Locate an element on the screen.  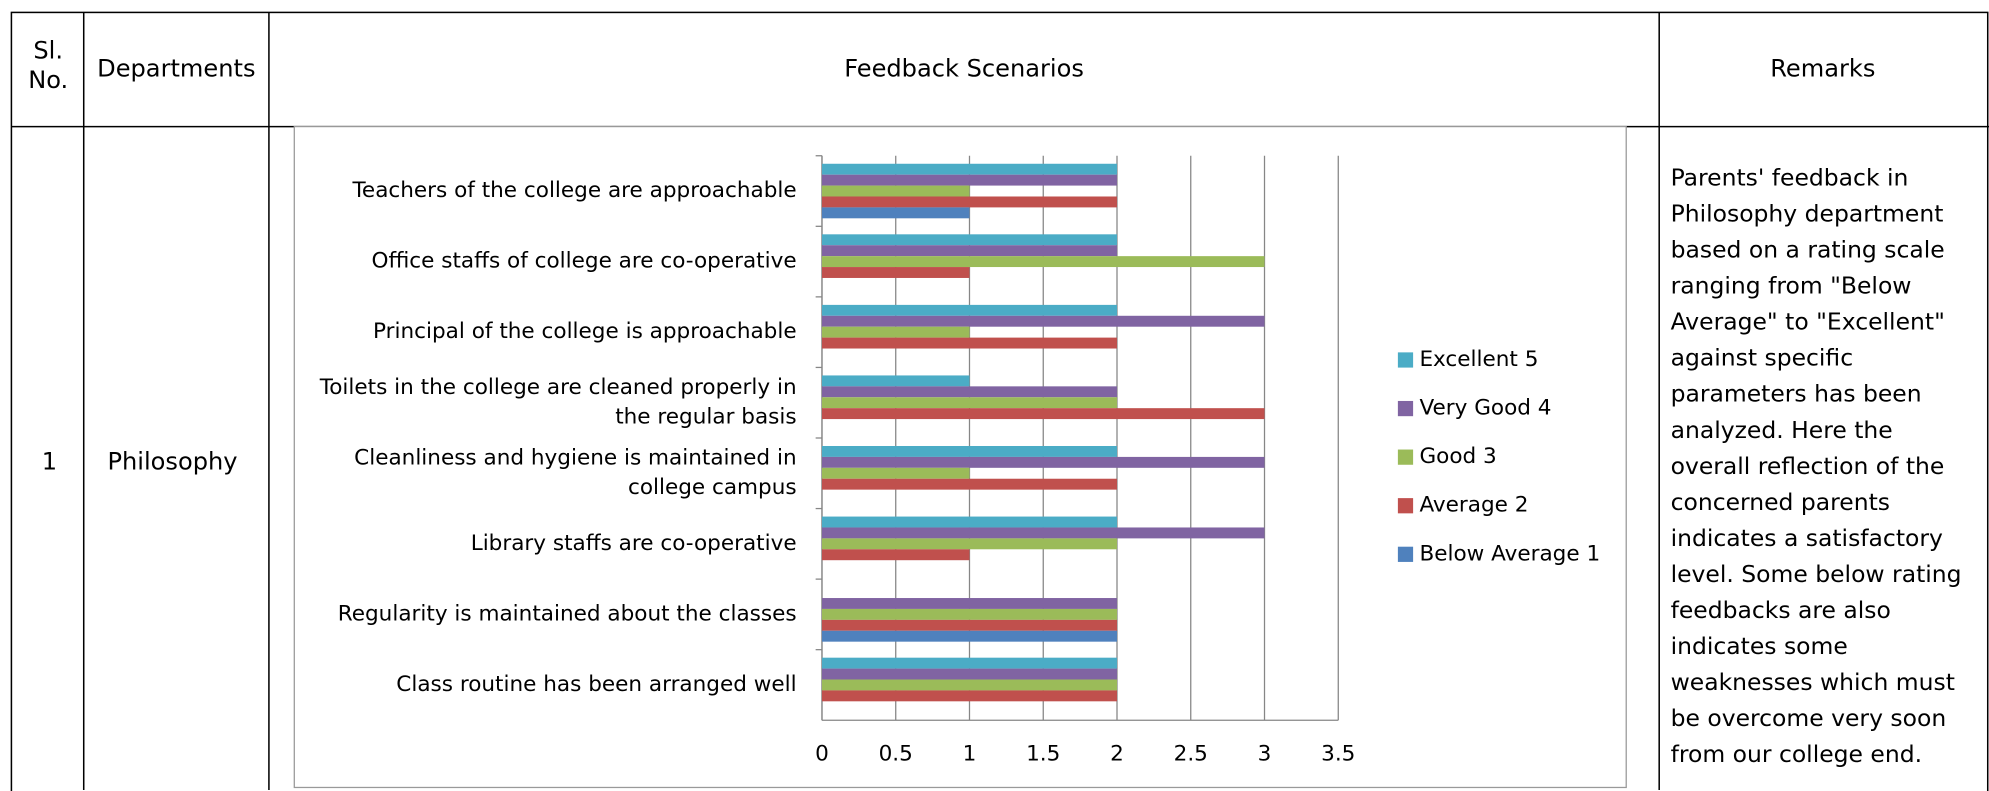
row-number: 1 is located at coordinates (49, 462).